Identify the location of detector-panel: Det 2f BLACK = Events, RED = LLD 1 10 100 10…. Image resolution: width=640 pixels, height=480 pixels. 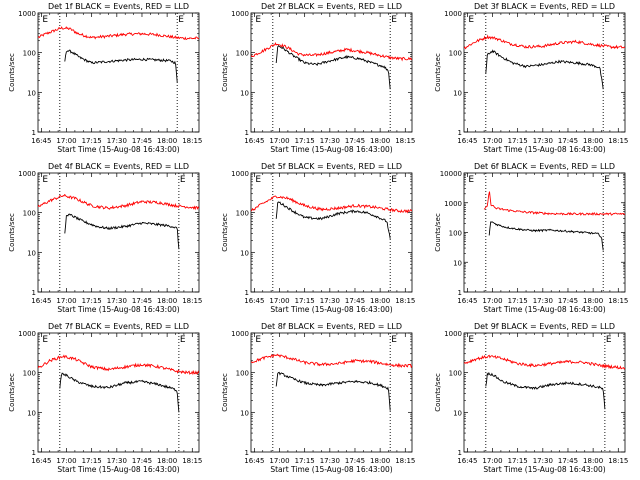
(318, 78).